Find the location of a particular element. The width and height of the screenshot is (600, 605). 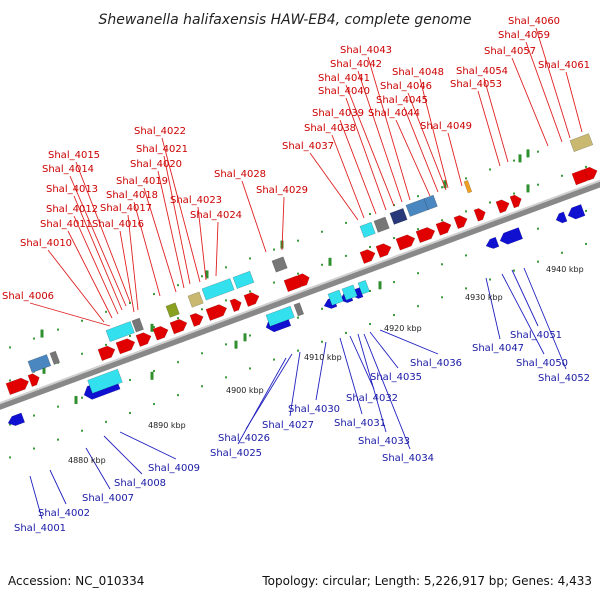

gene-tag-reverse: Shal_4051 is located at coordinates (536, 335).